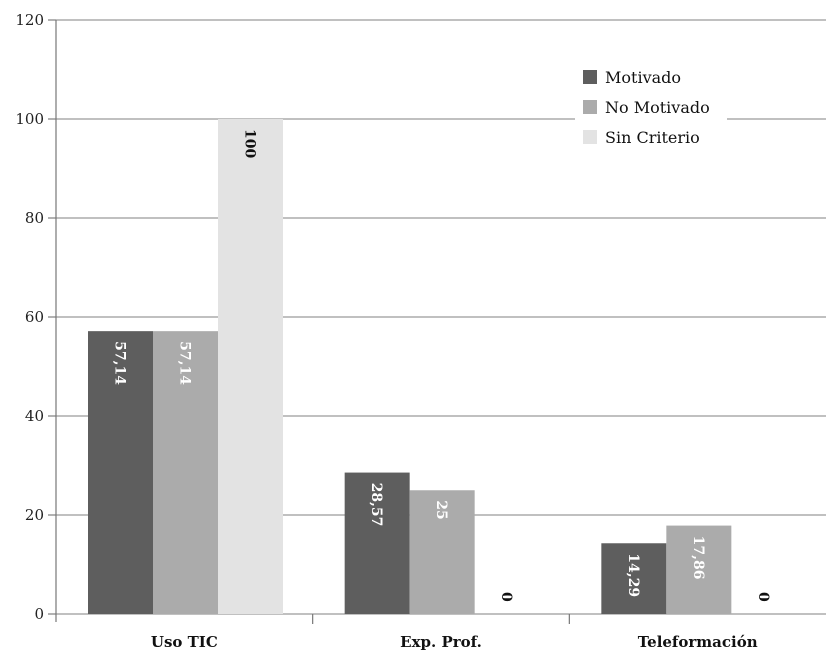 This screenshot has width=827, height=654. I want to click on legend-background, so click(651, 108).